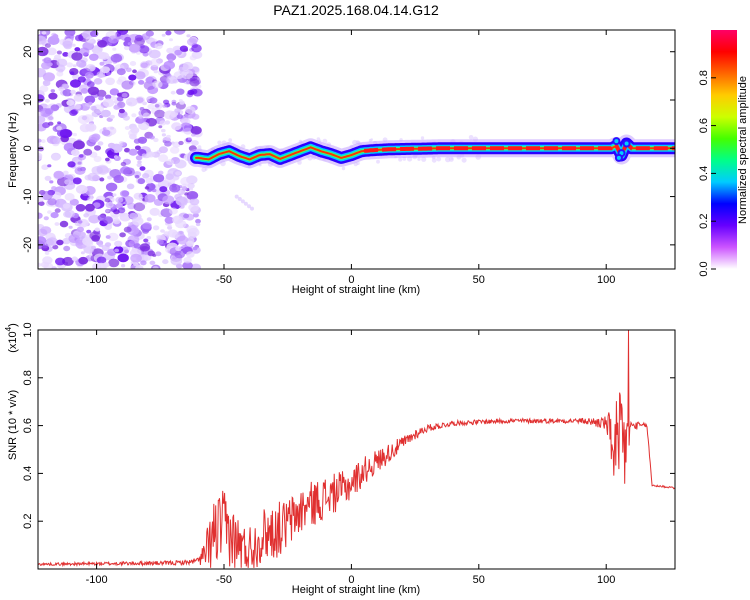 The width and height of the screenshot is (750, 600). Describe the element at coordinates (28, 52) in the screenshot. I see `y-tick-label: 20` at that location.